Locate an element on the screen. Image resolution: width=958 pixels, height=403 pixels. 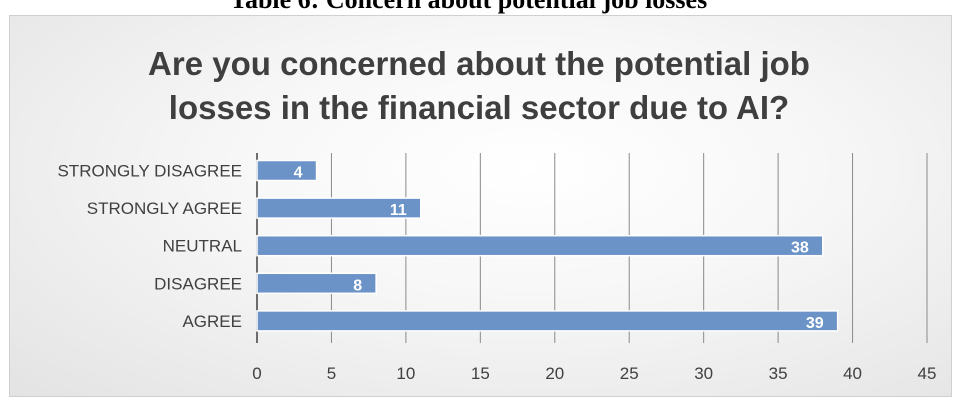
x-tick-label: 15 is located at coordinates (480, 373).